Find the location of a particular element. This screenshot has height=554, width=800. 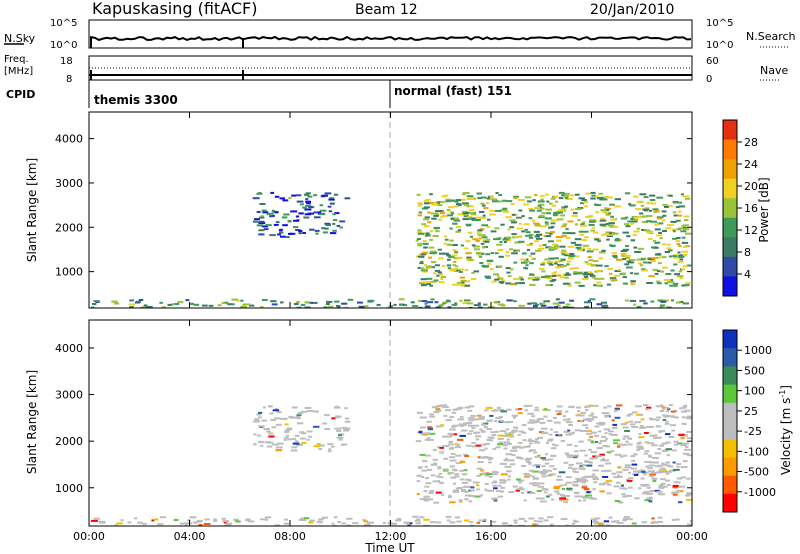

freq-panel: Freq. [MHz] 18 8 60 0 Nave is located at coordinates (396, 69).